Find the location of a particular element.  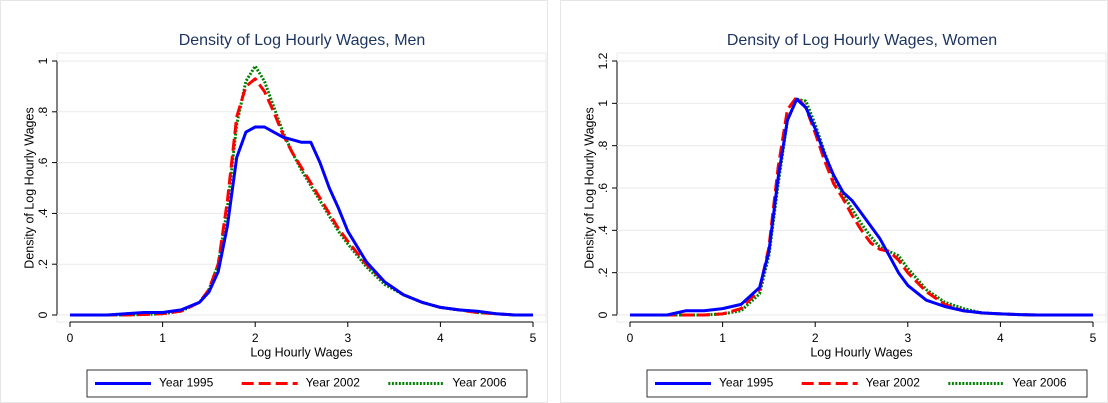

chart-title: Density of Log Hourly Wages, Men is located at coordinates (302, 40).